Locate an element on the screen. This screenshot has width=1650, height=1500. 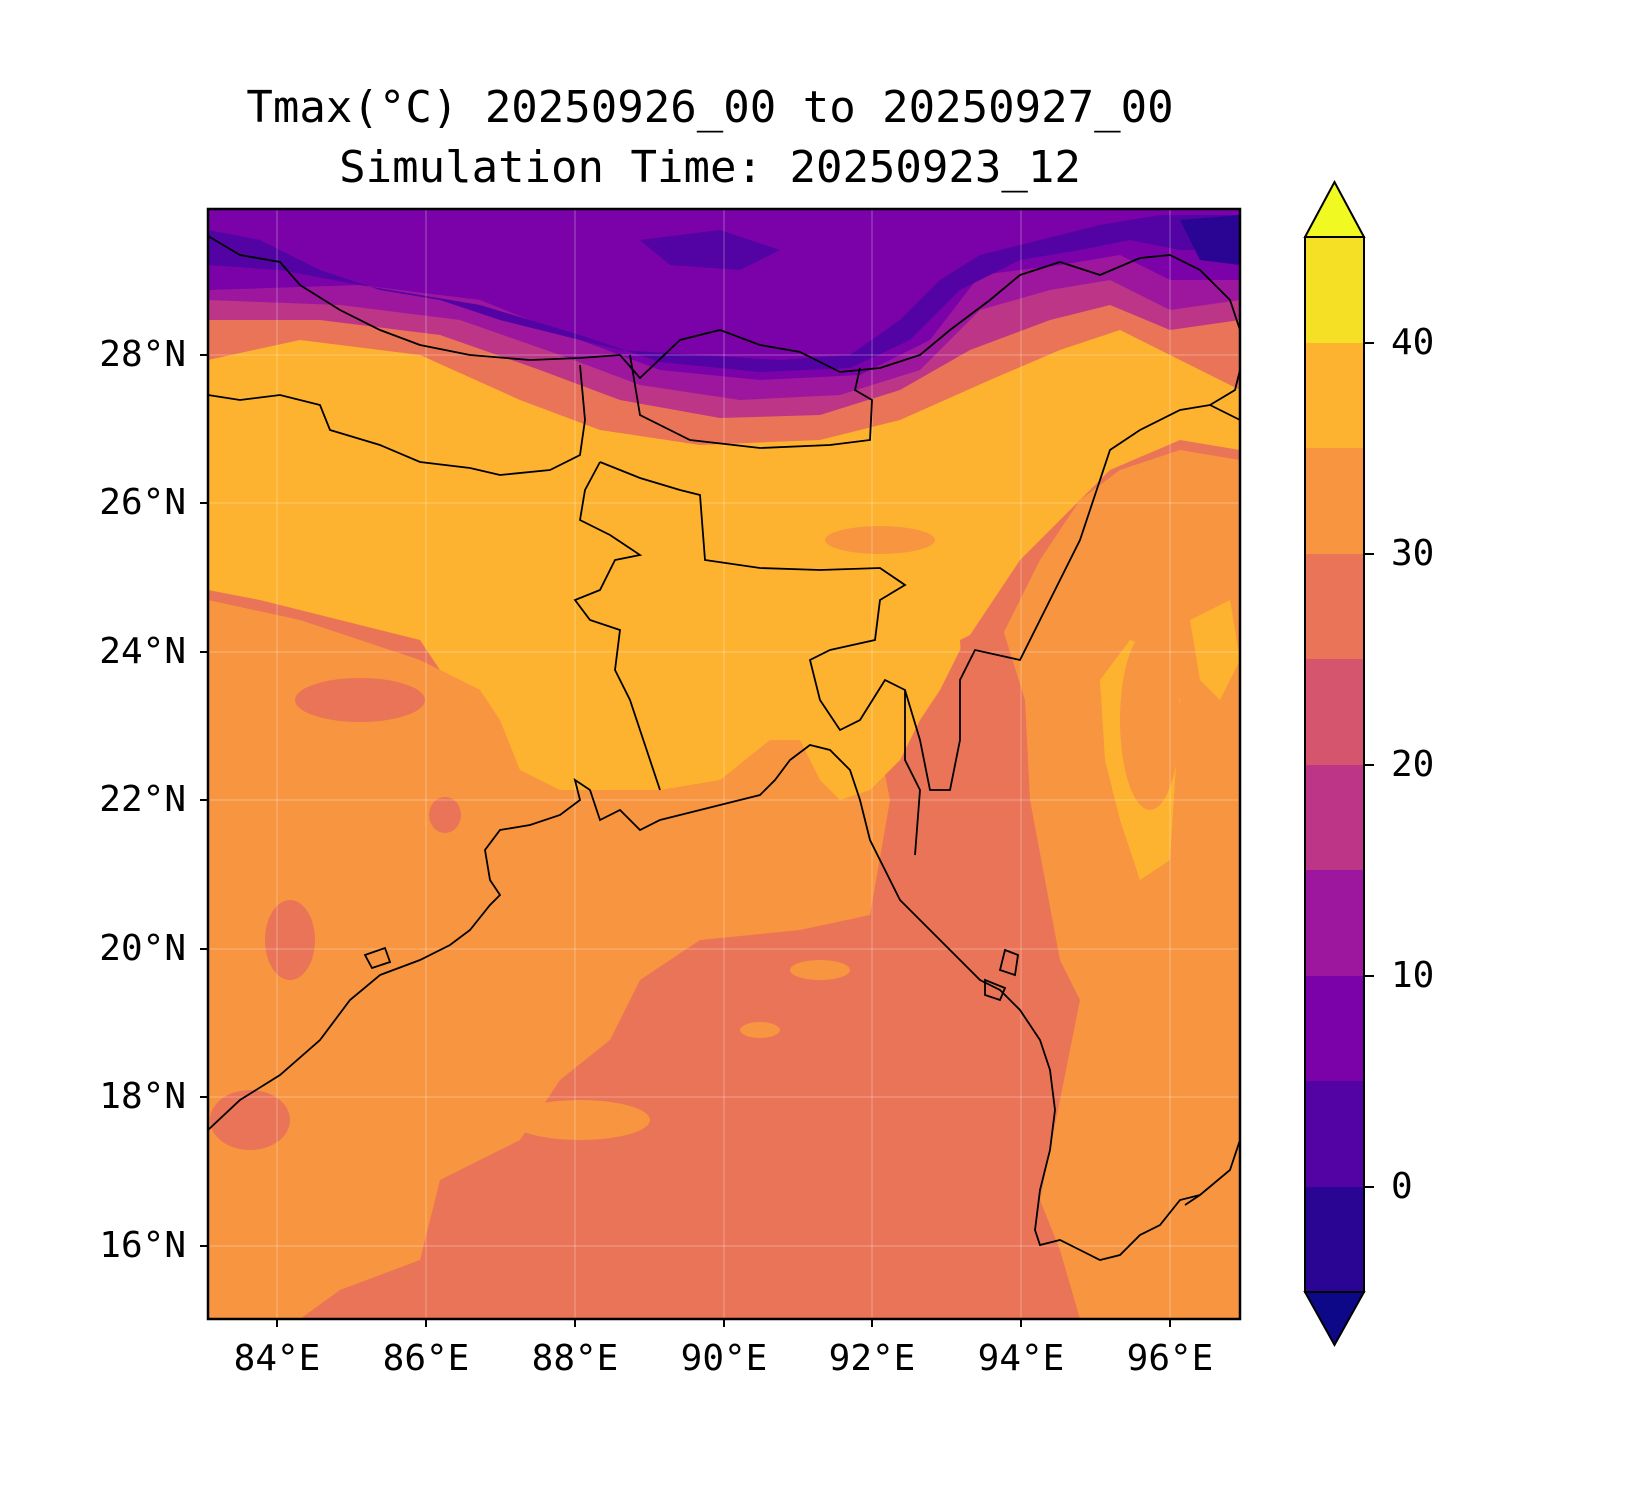
lat-tick-label: 18°N is located at coordinates (142, 1096).